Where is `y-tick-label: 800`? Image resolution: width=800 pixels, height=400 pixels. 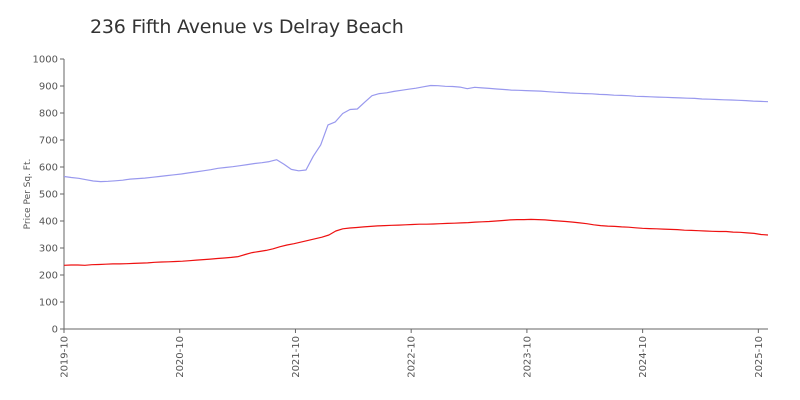
y-tick-label: 800 is located at coordinates (48, 114).